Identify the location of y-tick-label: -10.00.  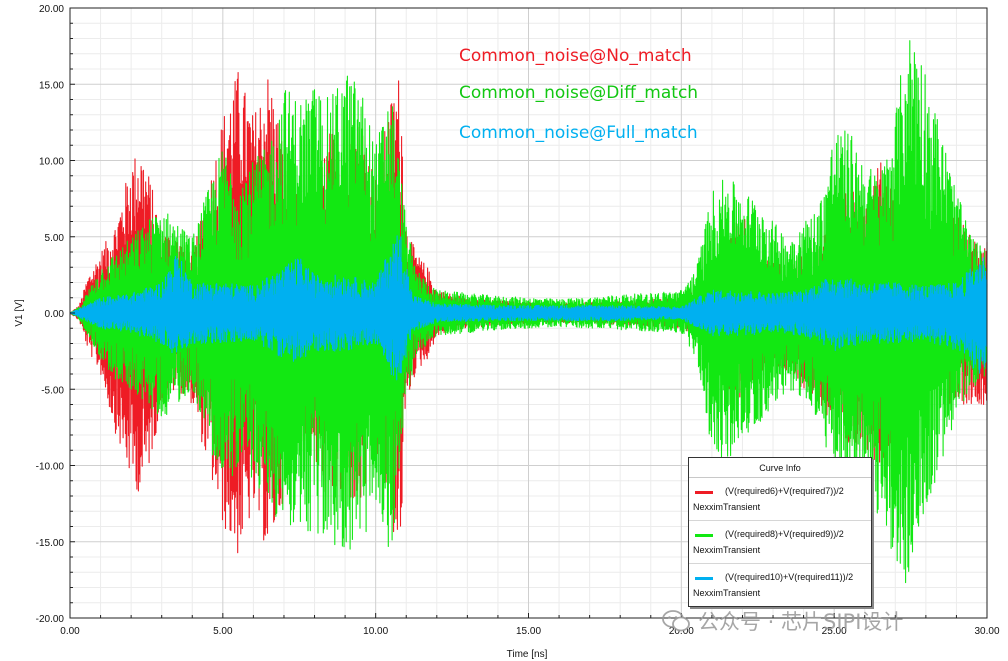
(50, 467).